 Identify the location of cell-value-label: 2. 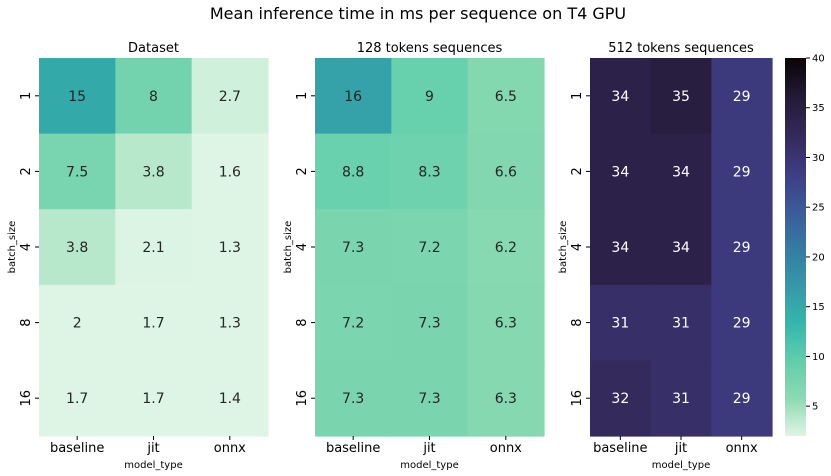
(77, 324).